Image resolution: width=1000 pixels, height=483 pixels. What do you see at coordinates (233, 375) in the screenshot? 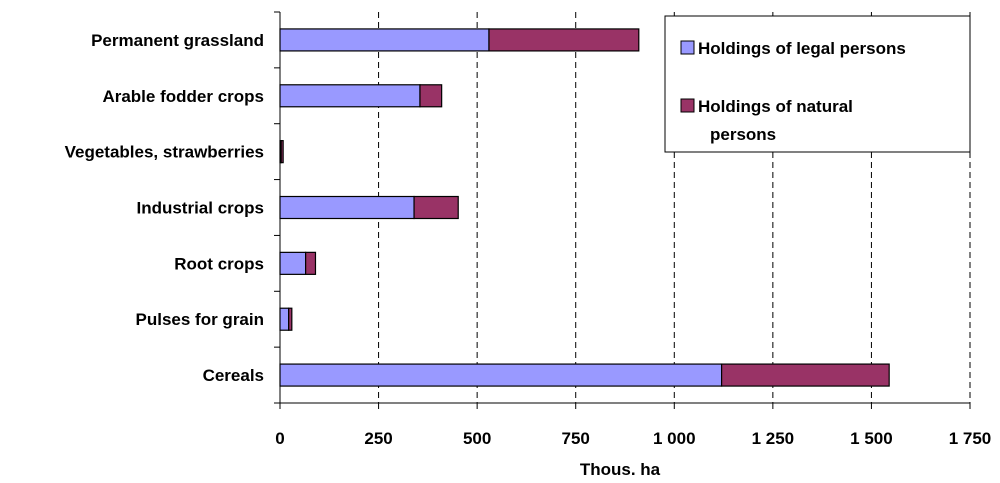
I see `category-label-6: Cereals` at bounding box center [233, 375].